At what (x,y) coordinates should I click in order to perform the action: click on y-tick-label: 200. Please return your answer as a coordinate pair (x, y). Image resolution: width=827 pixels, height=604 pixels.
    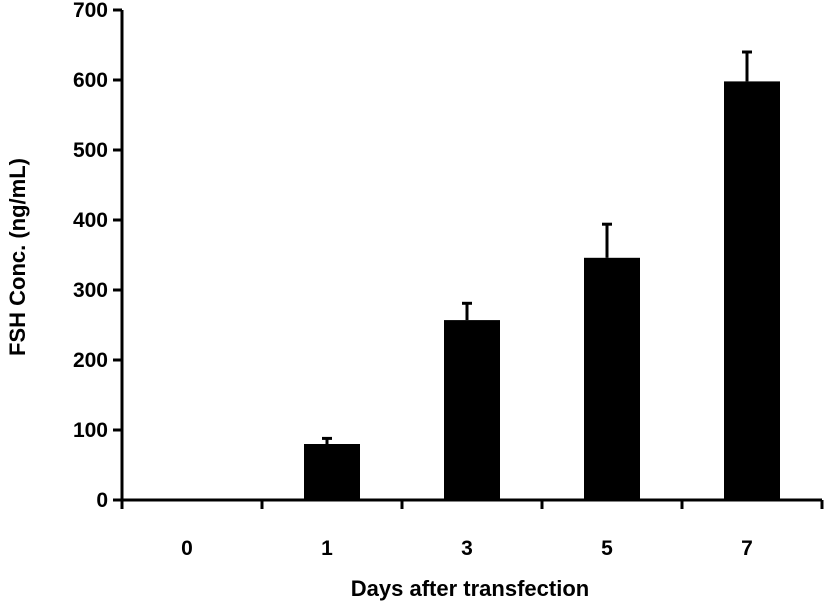
    Looking at the image, I should click on (90, 360).